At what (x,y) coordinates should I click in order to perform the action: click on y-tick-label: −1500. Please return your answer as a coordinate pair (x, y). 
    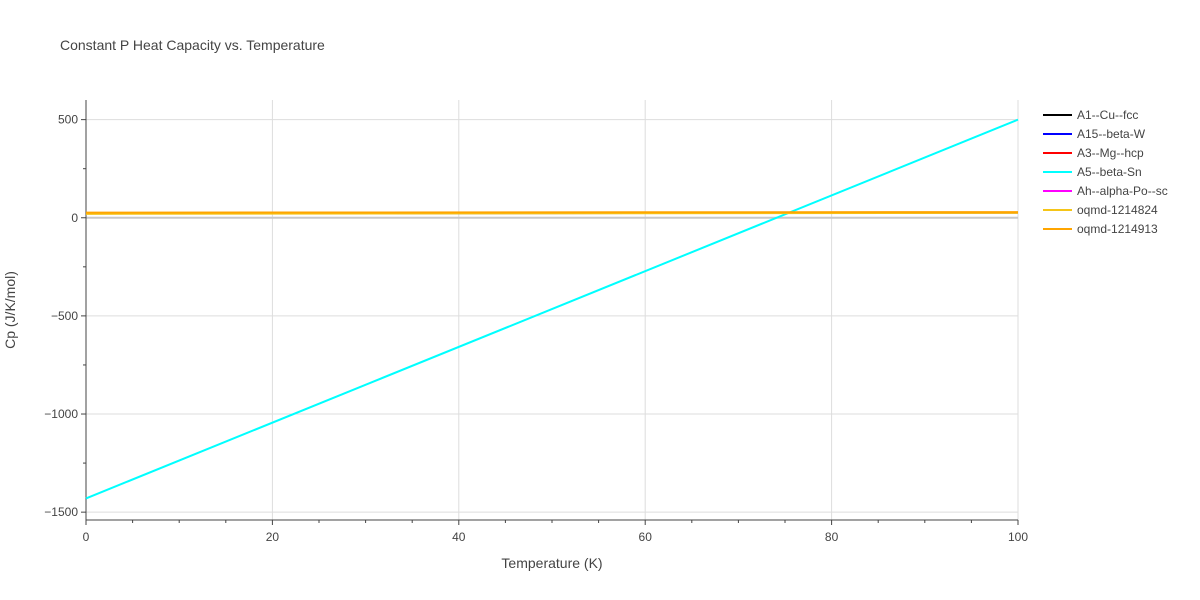
    Looking at the image, I should click on (61, 512).